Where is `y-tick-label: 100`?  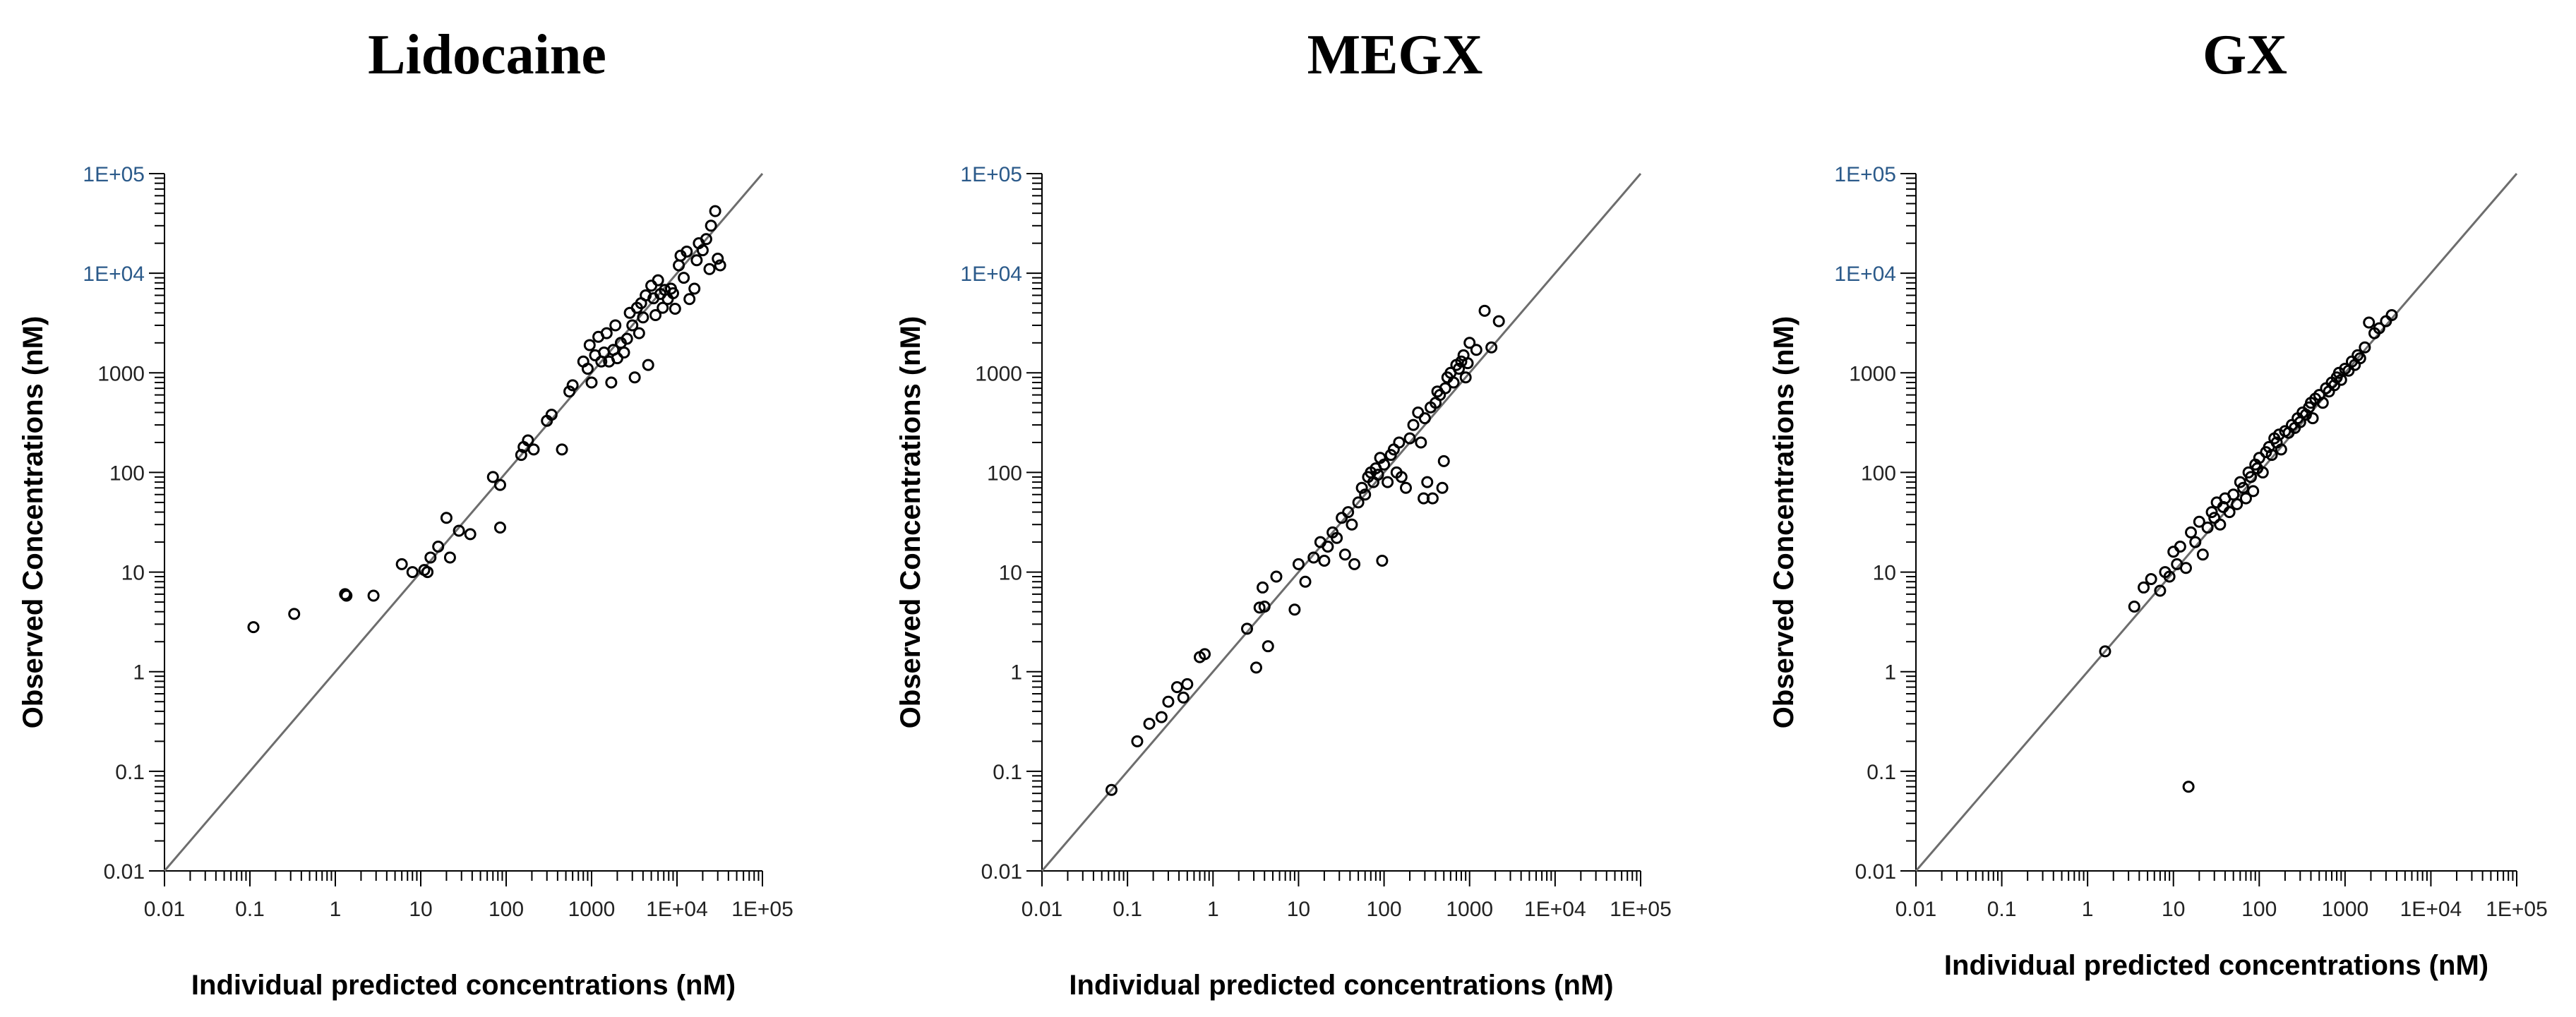 y-tick-label: 100 is located at coordinates (127, 473).